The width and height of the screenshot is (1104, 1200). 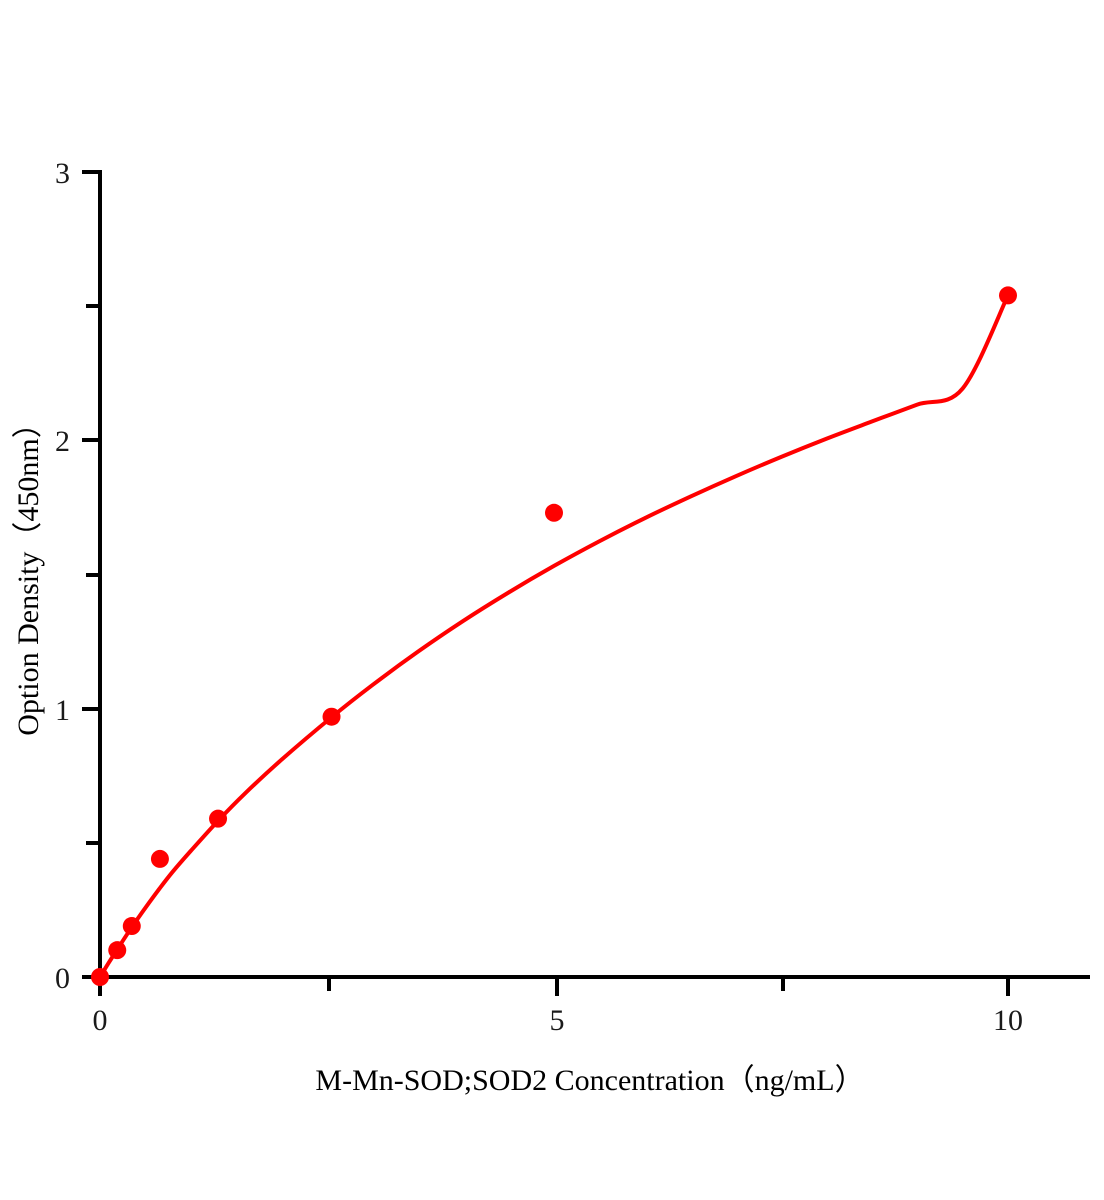 What do you see at coordinates (62, 441) in the screenshot?
I see `y-tick-label-2: 2` at bounding box center [62, 441].